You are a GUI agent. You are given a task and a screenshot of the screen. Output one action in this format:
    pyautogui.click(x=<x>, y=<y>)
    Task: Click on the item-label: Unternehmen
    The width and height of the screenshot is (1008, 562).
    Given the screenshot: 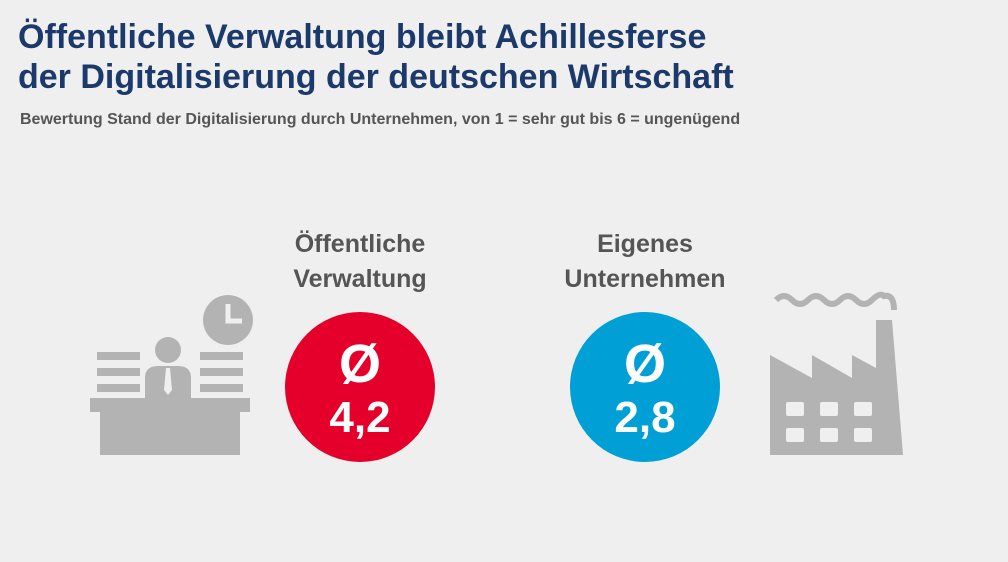 What is the action you would take?
    pyautogui.click(x=644, y=279)
    